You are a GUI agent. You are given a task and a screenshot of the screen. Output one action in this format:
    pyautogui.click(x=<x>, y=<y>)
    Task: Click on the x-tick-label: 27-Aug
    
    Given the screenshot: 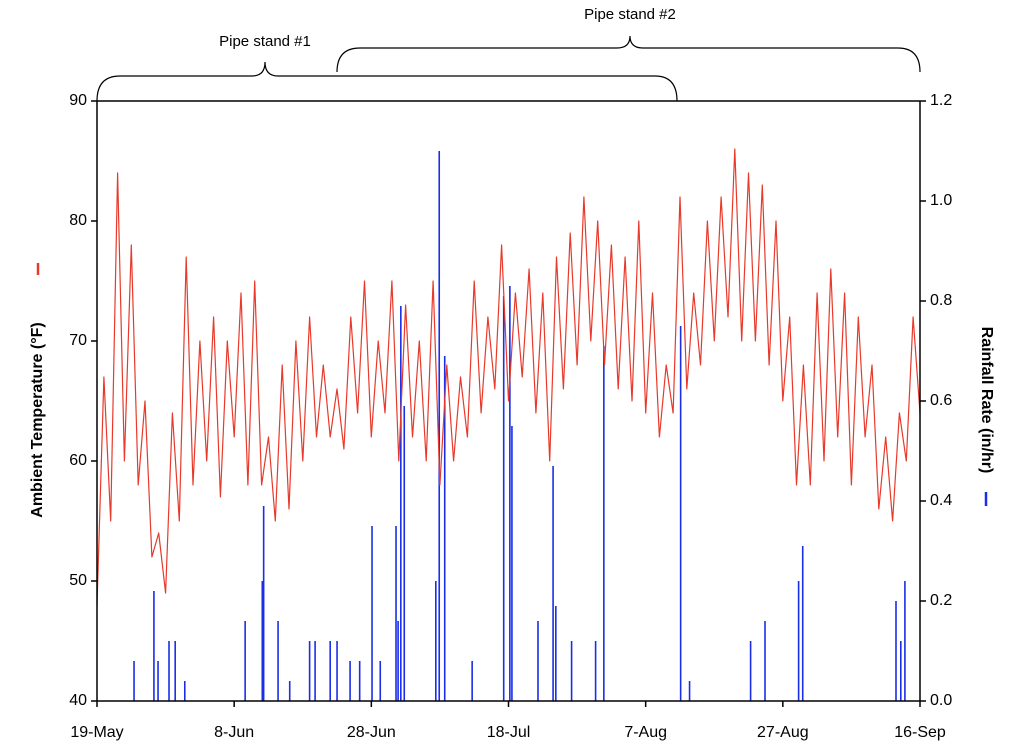 What is the action you would take?
    pyautogui.click(x=783, y=732)
    